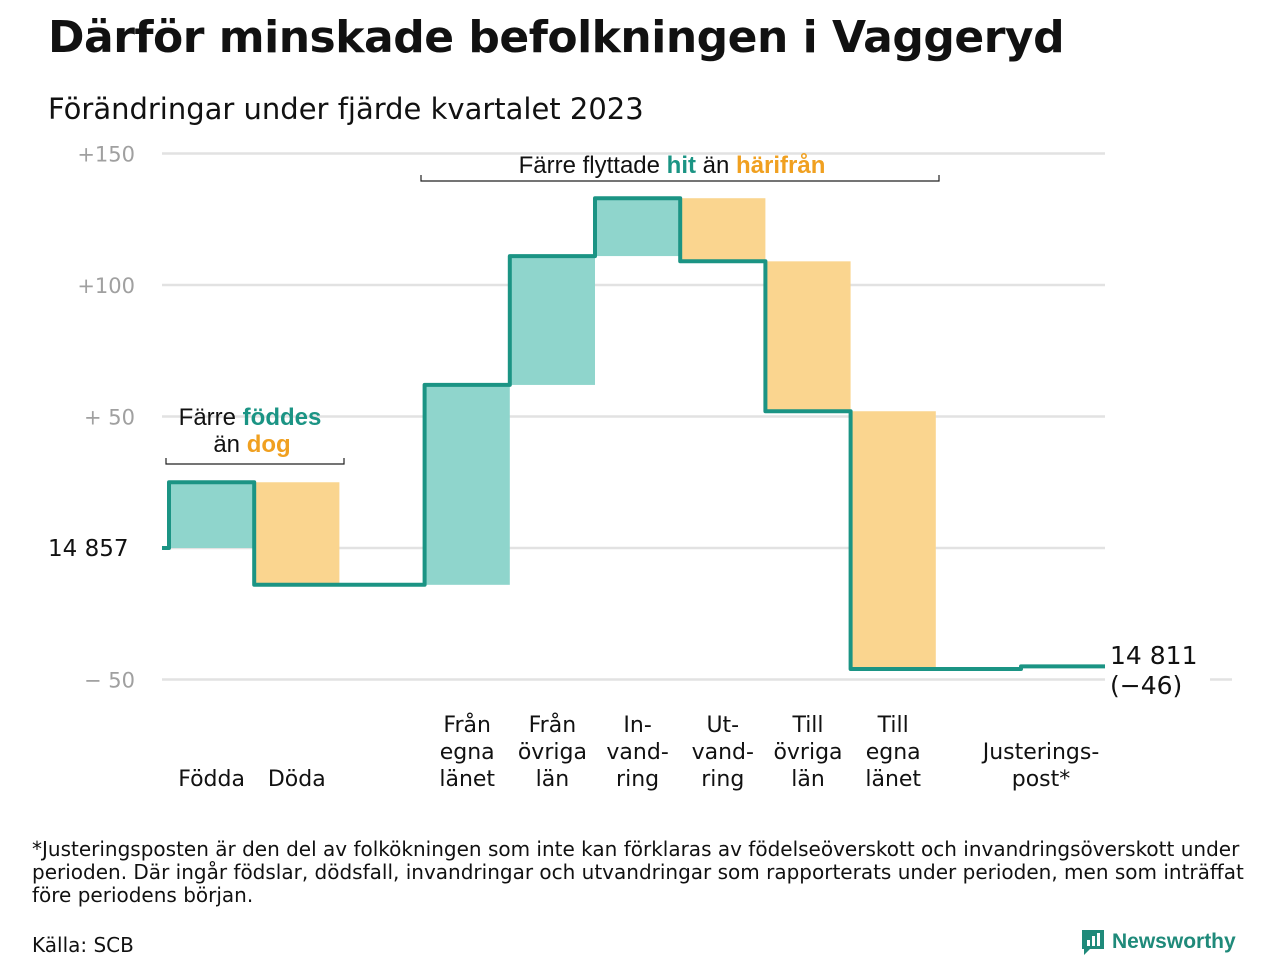 This screenshot has height=960, width=1280. Describe the element at coordinates (211, 779) in the screenshot. I see `category-label: Födda` at that location.